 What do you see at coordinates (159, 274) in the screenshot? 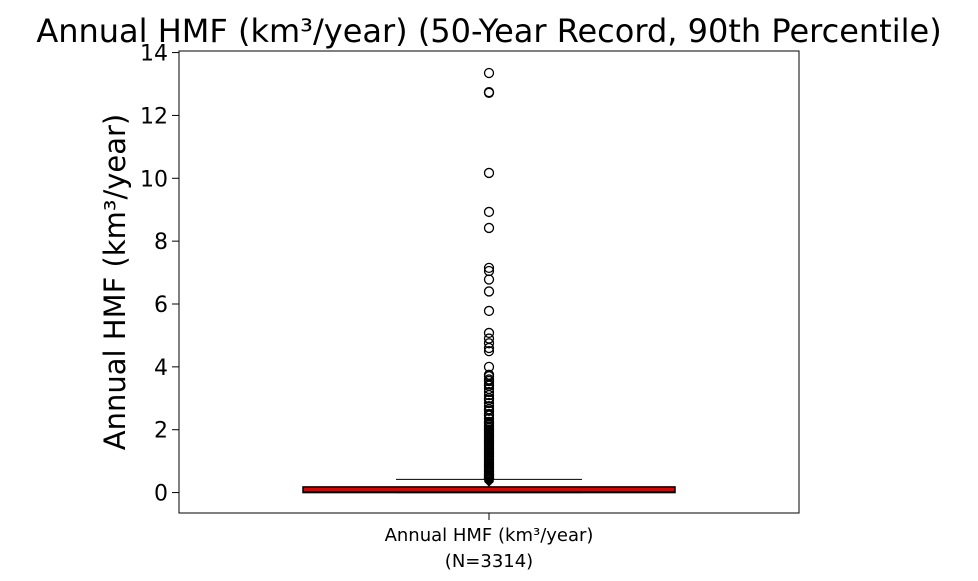
I see `y-axis: 0 2 4 6 8 10 12 14` at bounding box center [159, 274].